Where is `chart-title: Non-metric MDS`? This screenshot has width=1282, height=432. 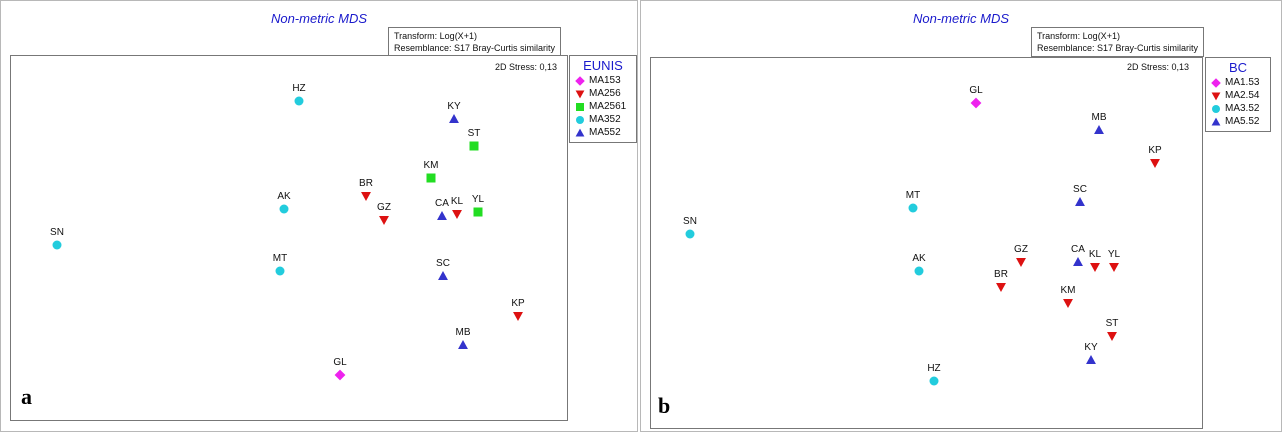 chart-title: Non-metric MDS is located at coordinates (319, 18).